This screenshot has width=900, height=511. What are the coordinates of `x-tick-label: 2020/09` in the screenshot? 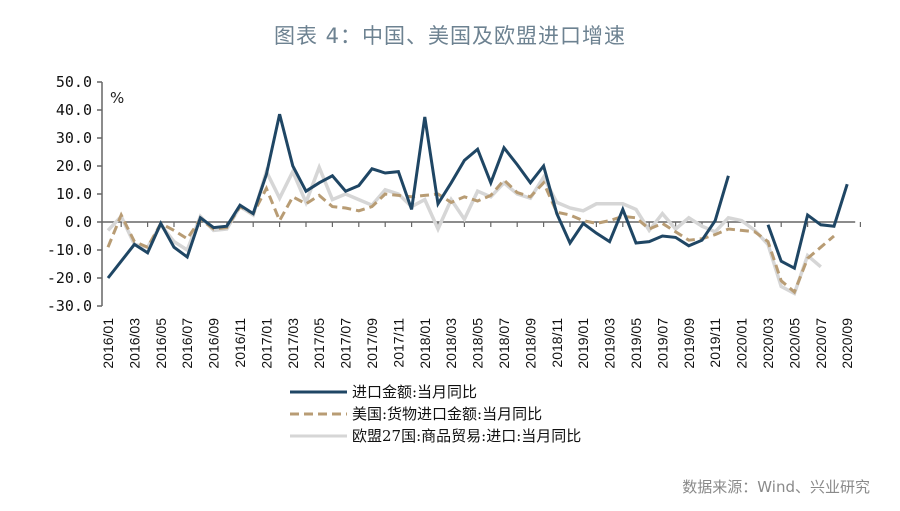 It's located at (847, 343).